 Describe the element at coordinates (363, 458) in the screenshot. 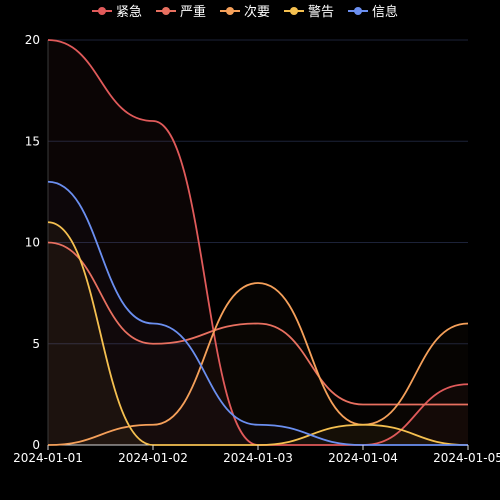

I see `x-tick-label: 2024-01-04` at that location.